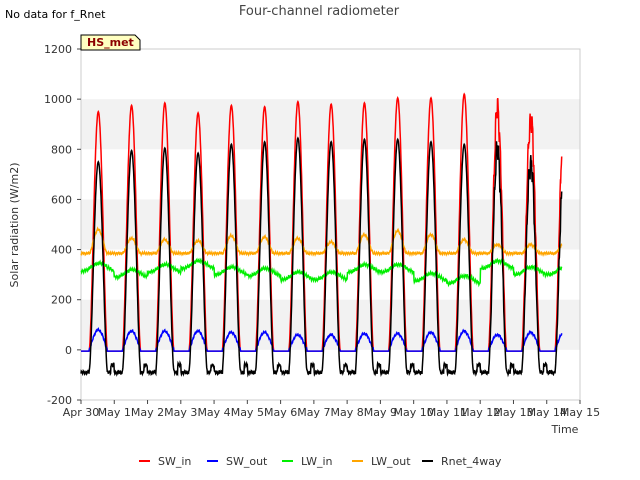  What do you see at coordinates (174, 461) in the screenshot?
I see `legend-label: SW_in` at bounding box center [174, 461].